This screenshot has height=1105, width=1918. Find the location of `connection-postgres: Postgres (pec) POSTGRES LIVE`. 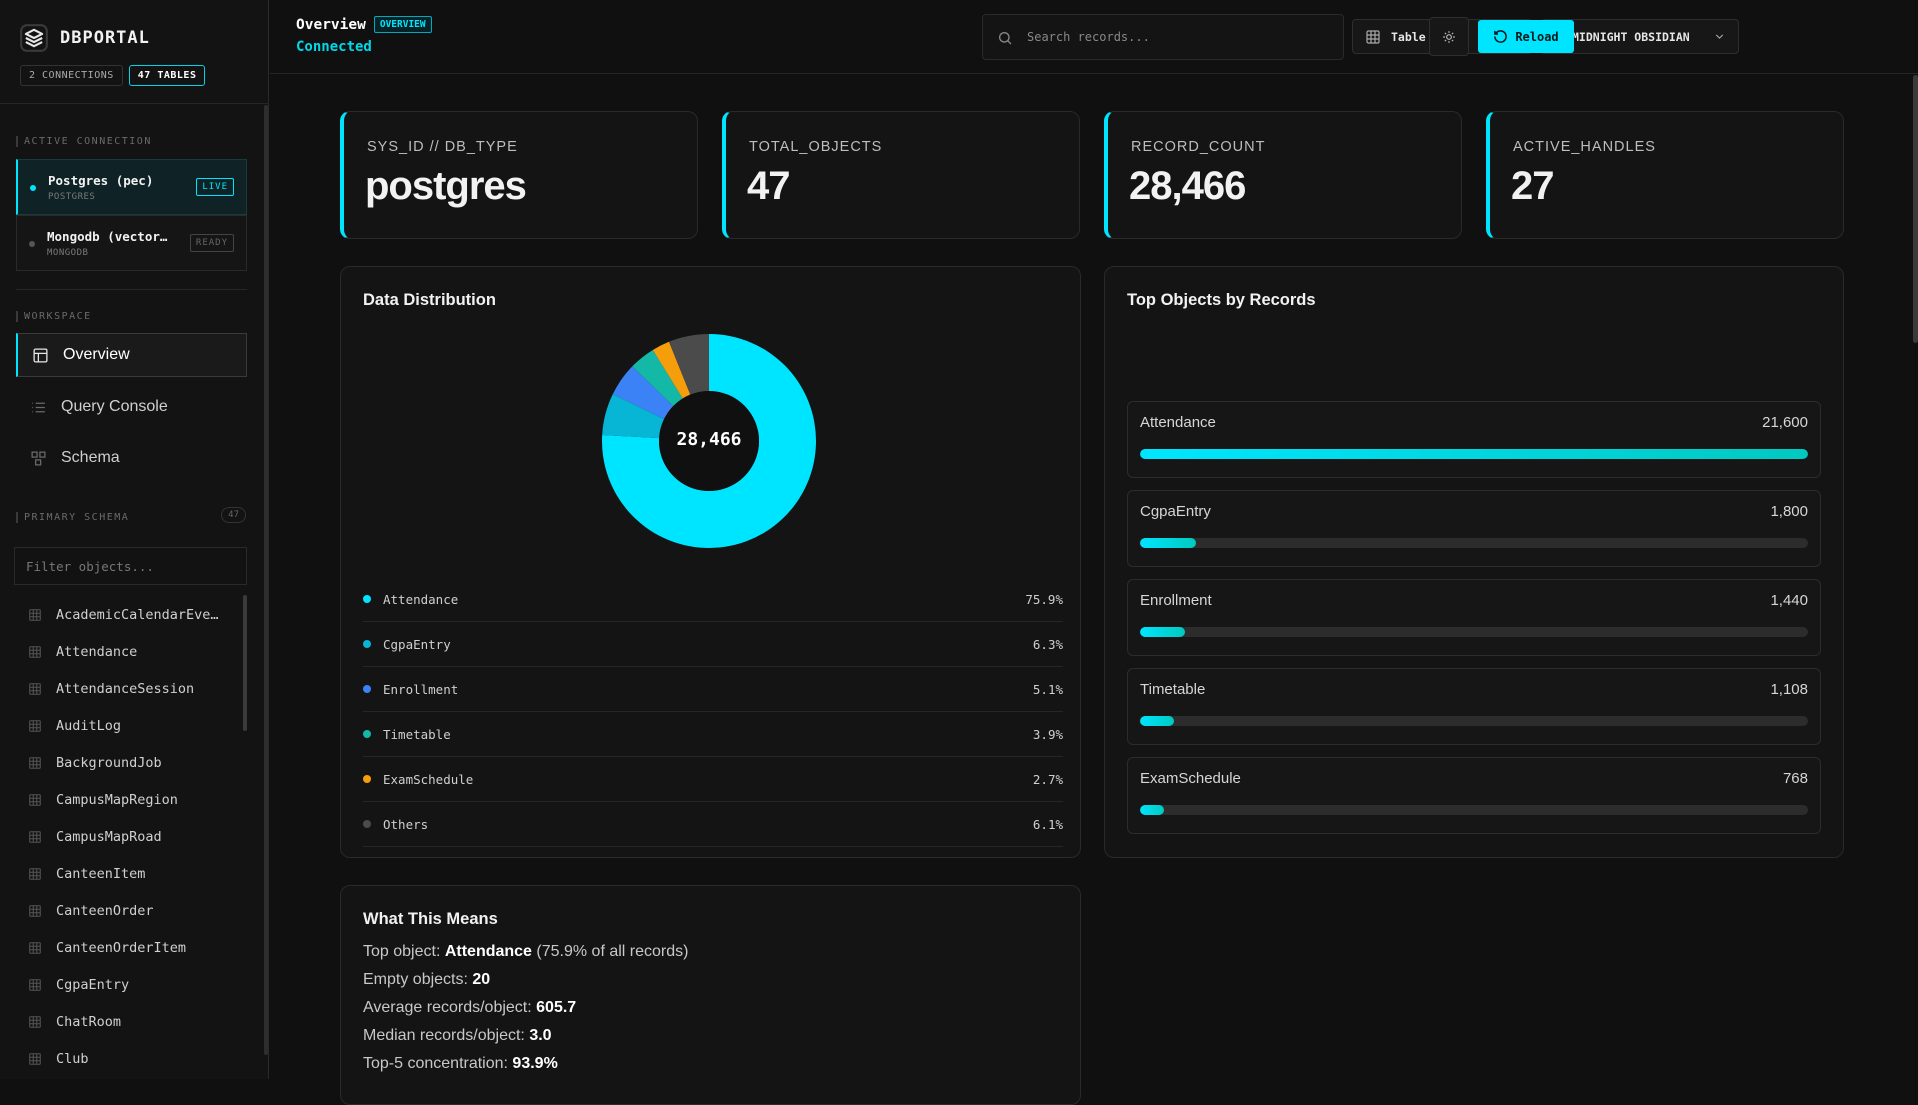

connection-postgres: Postgres (pec) POSTGRES LIVE is located at coordinates (131, 187).